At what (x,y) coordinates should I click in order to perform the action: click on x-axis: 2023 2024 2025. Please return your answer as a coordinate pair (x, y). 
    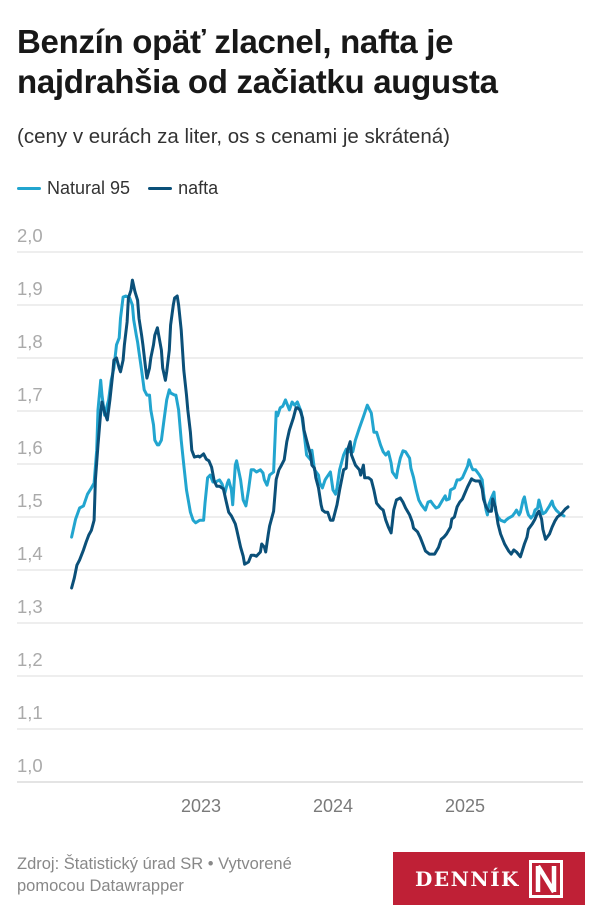
    Looking at the image, I should click on (333, 806).